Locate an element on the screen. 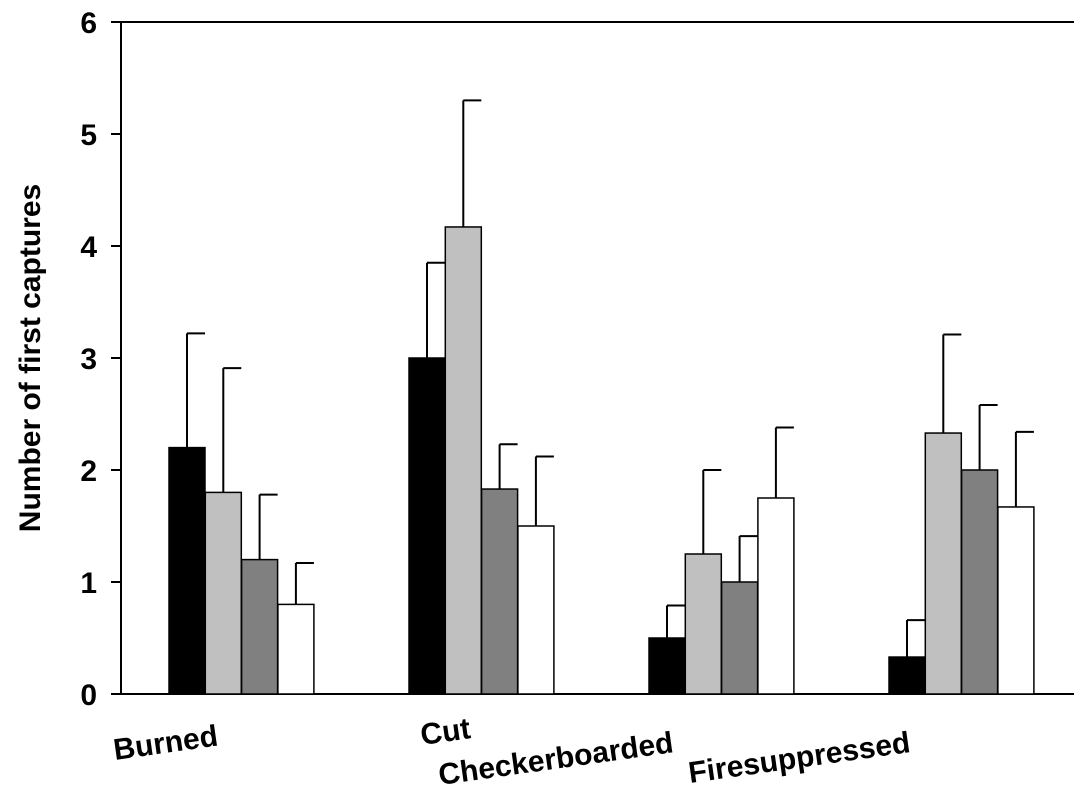  y-tick-label: 4 is located at coordinates (88, 247).